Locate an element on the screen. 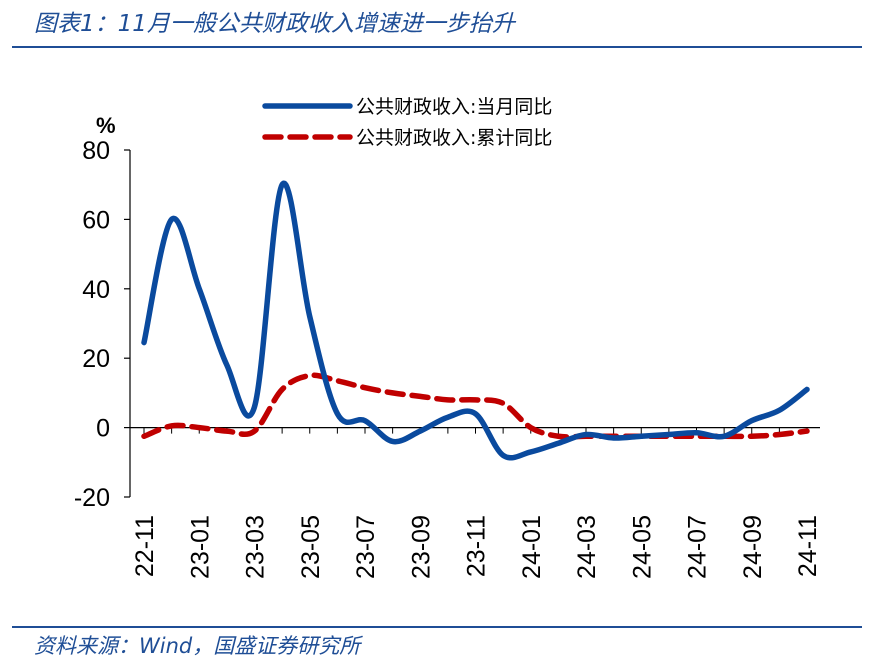 This screenshot has width=876, height=670. top-divider is located at coordinates (437, 47).